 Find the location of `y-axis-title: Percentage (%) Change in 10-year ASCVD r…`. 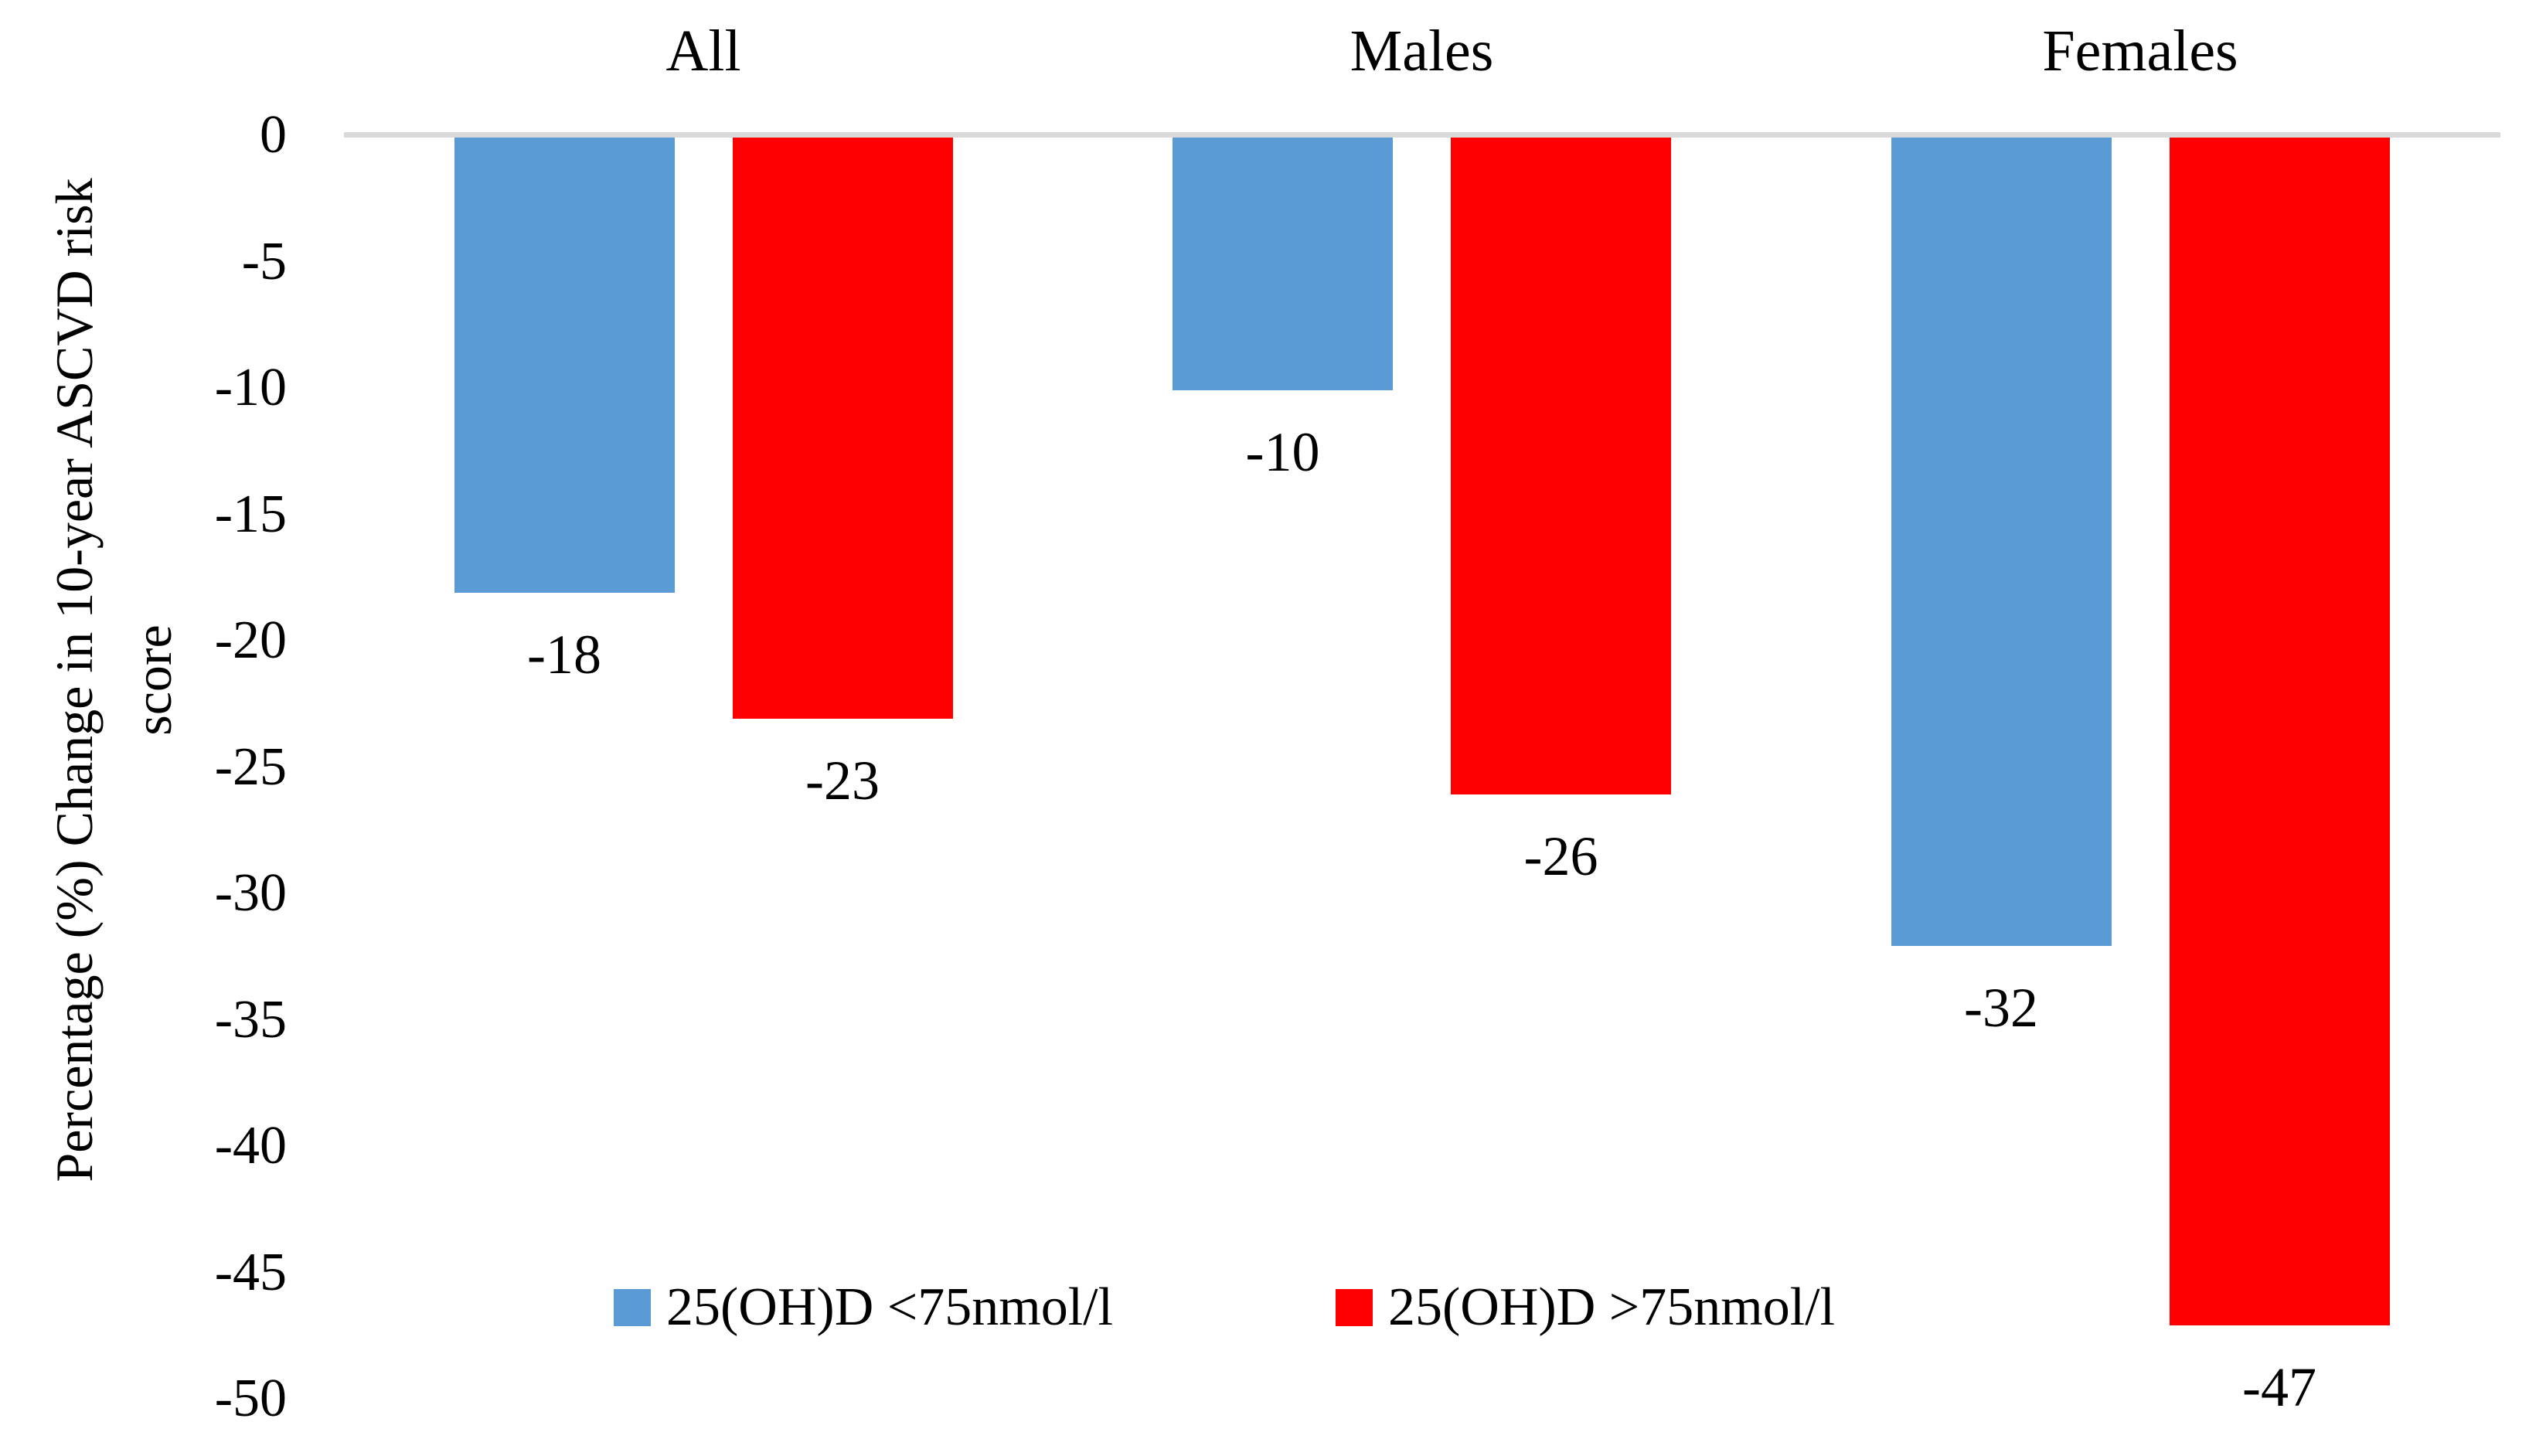

y-axis-title: Percentage (%) Change in 10-year ASCVD r… is located at coordinates (113, 680).